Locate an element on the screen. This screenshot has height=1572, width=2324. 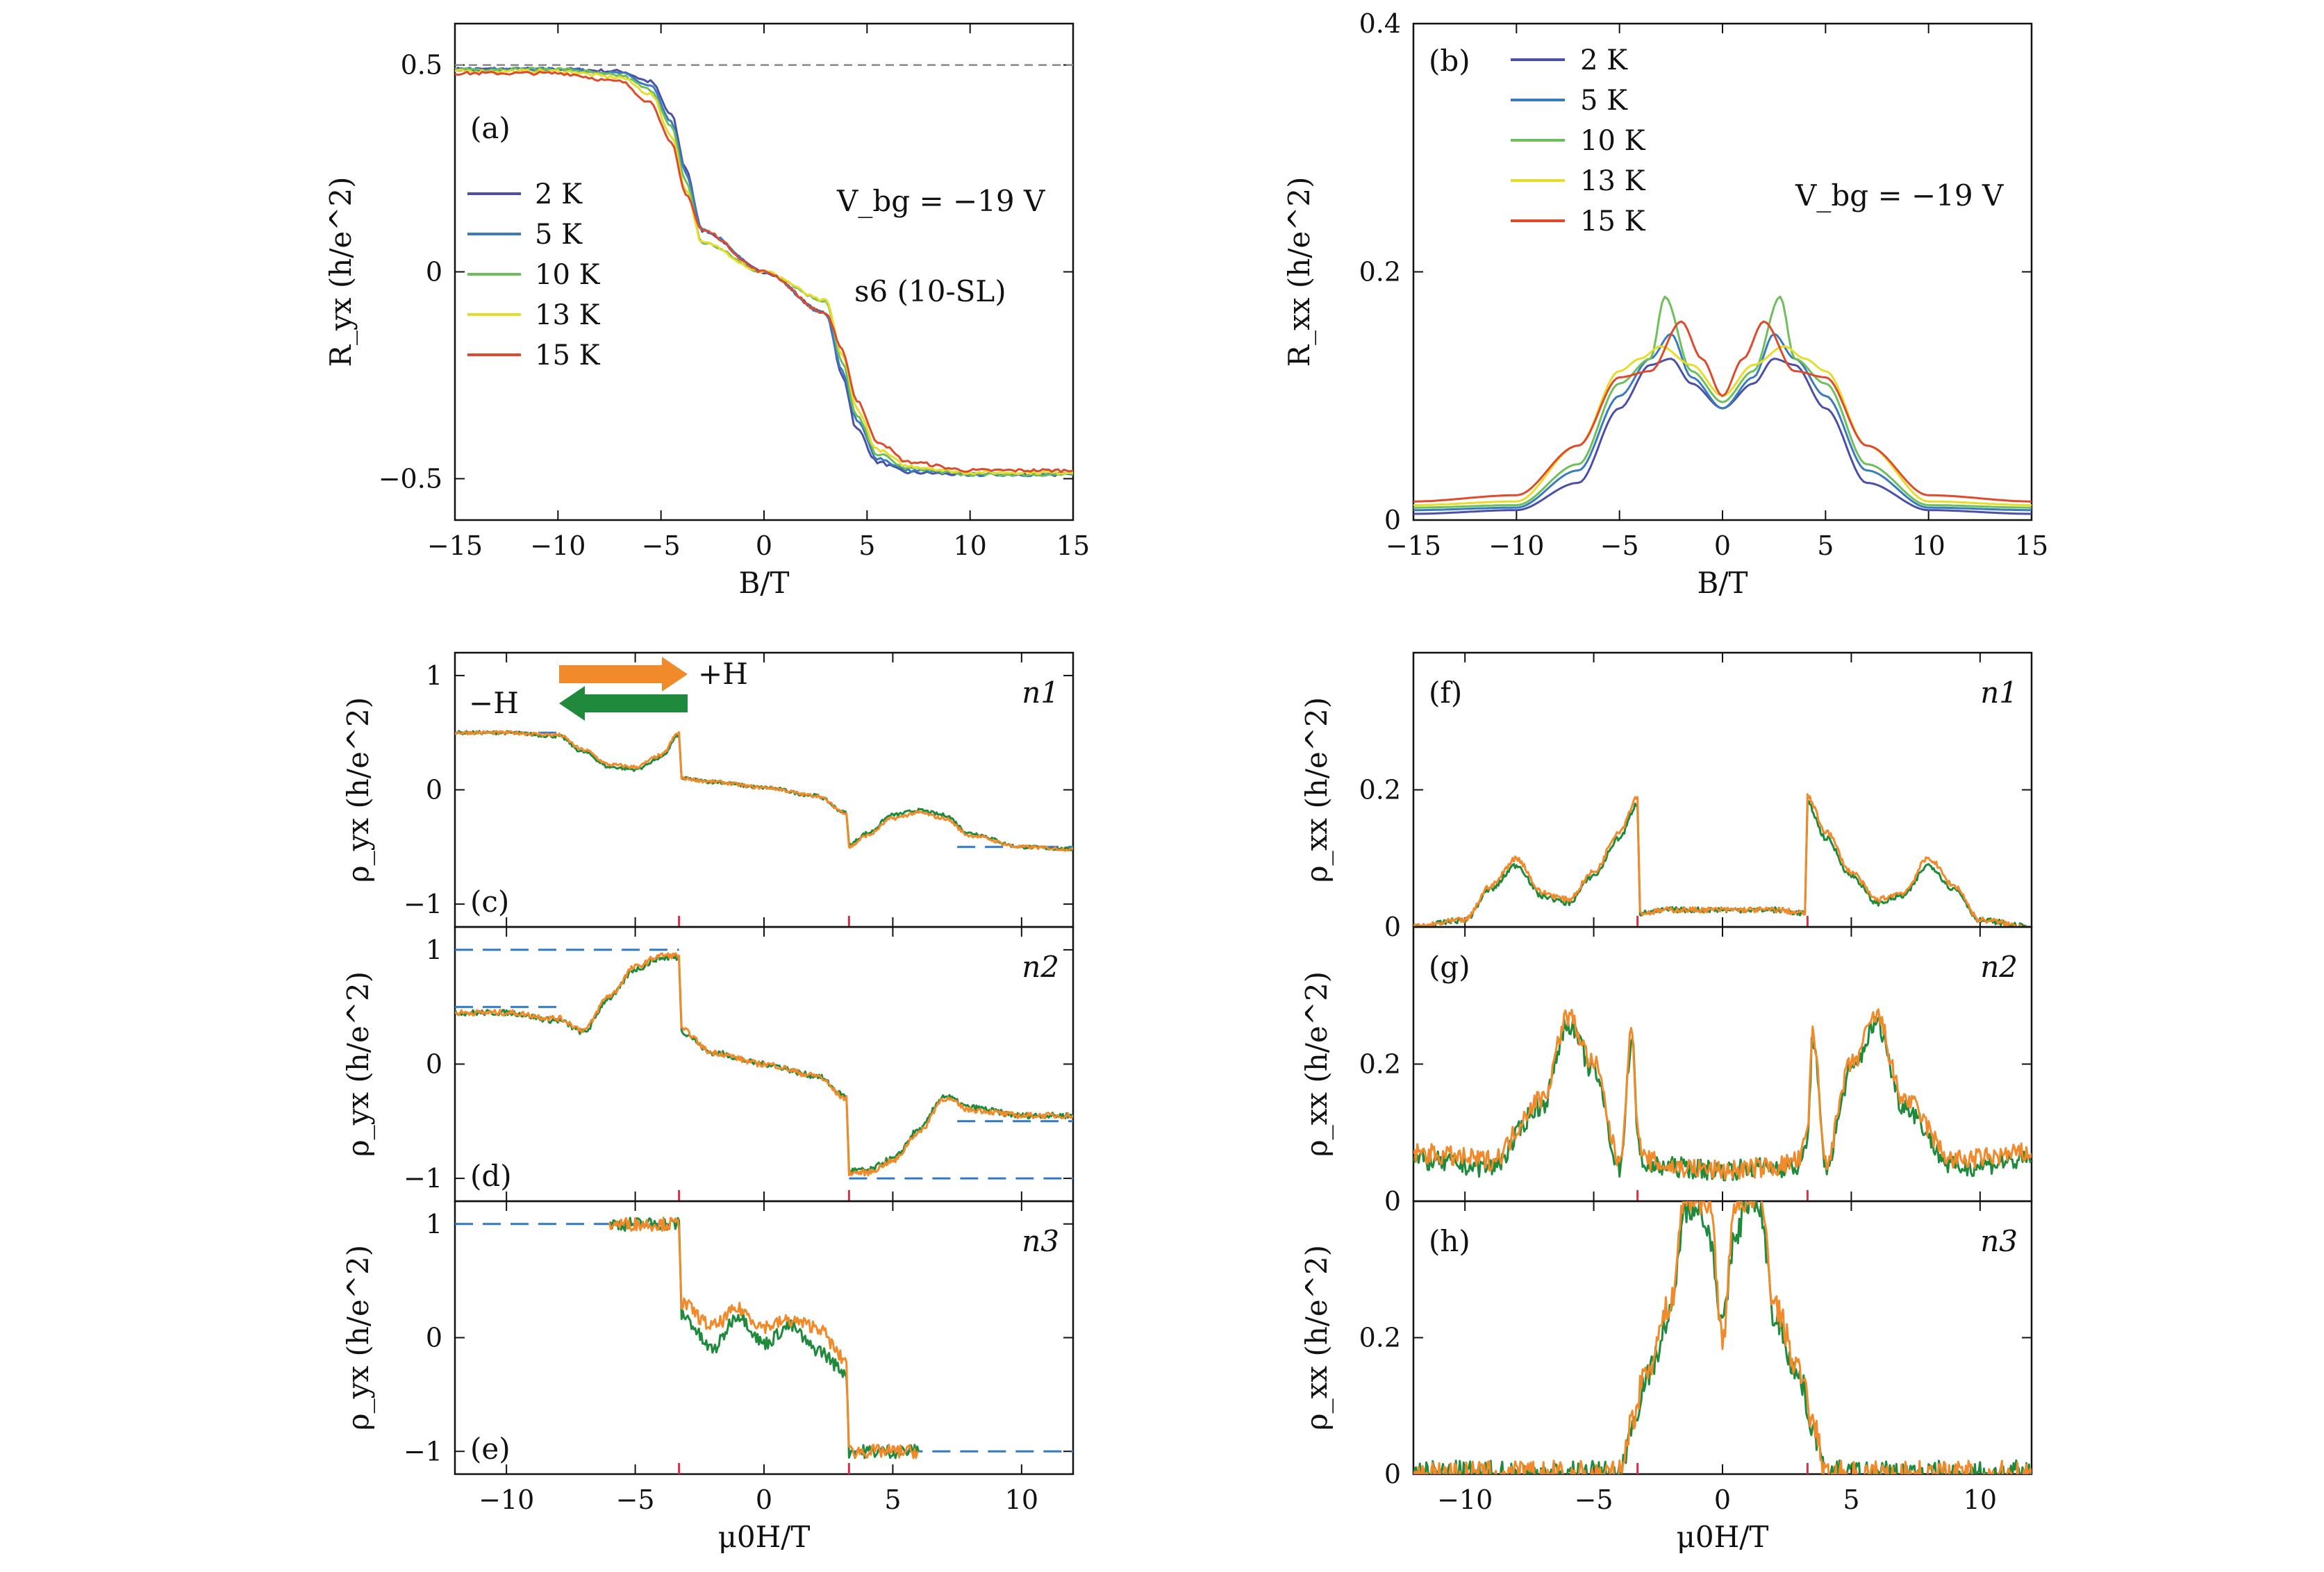
legend-label: 15 K is located at coordinates (1613, 222).